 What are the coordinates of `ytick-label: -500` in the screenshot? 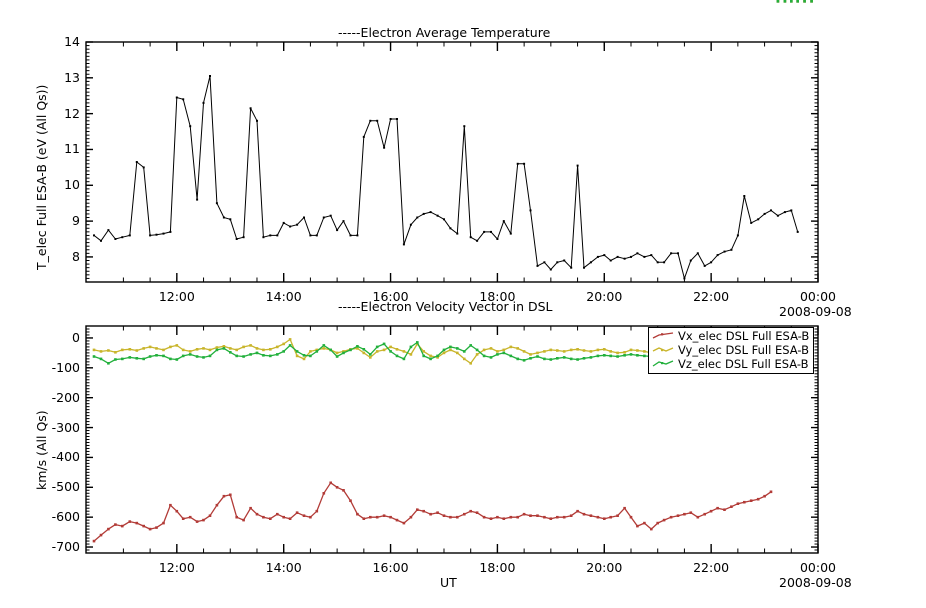 It's located at (65, 487).